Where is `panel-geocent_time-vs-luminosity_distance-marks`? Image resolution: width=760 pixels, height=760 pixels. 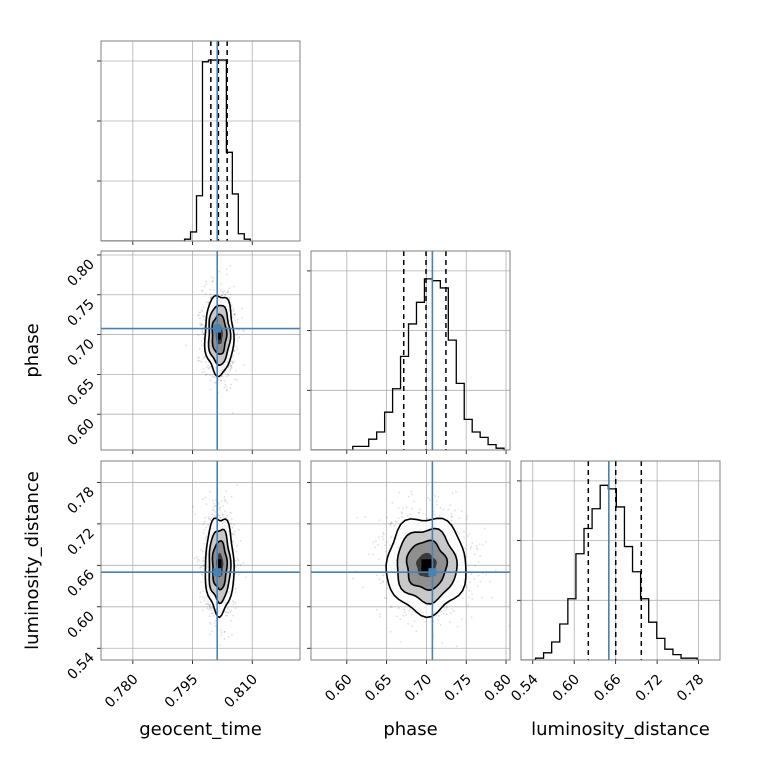
panel-geocent_time-vs-luminosity_distance-marks is located at coordinates (200, 560).